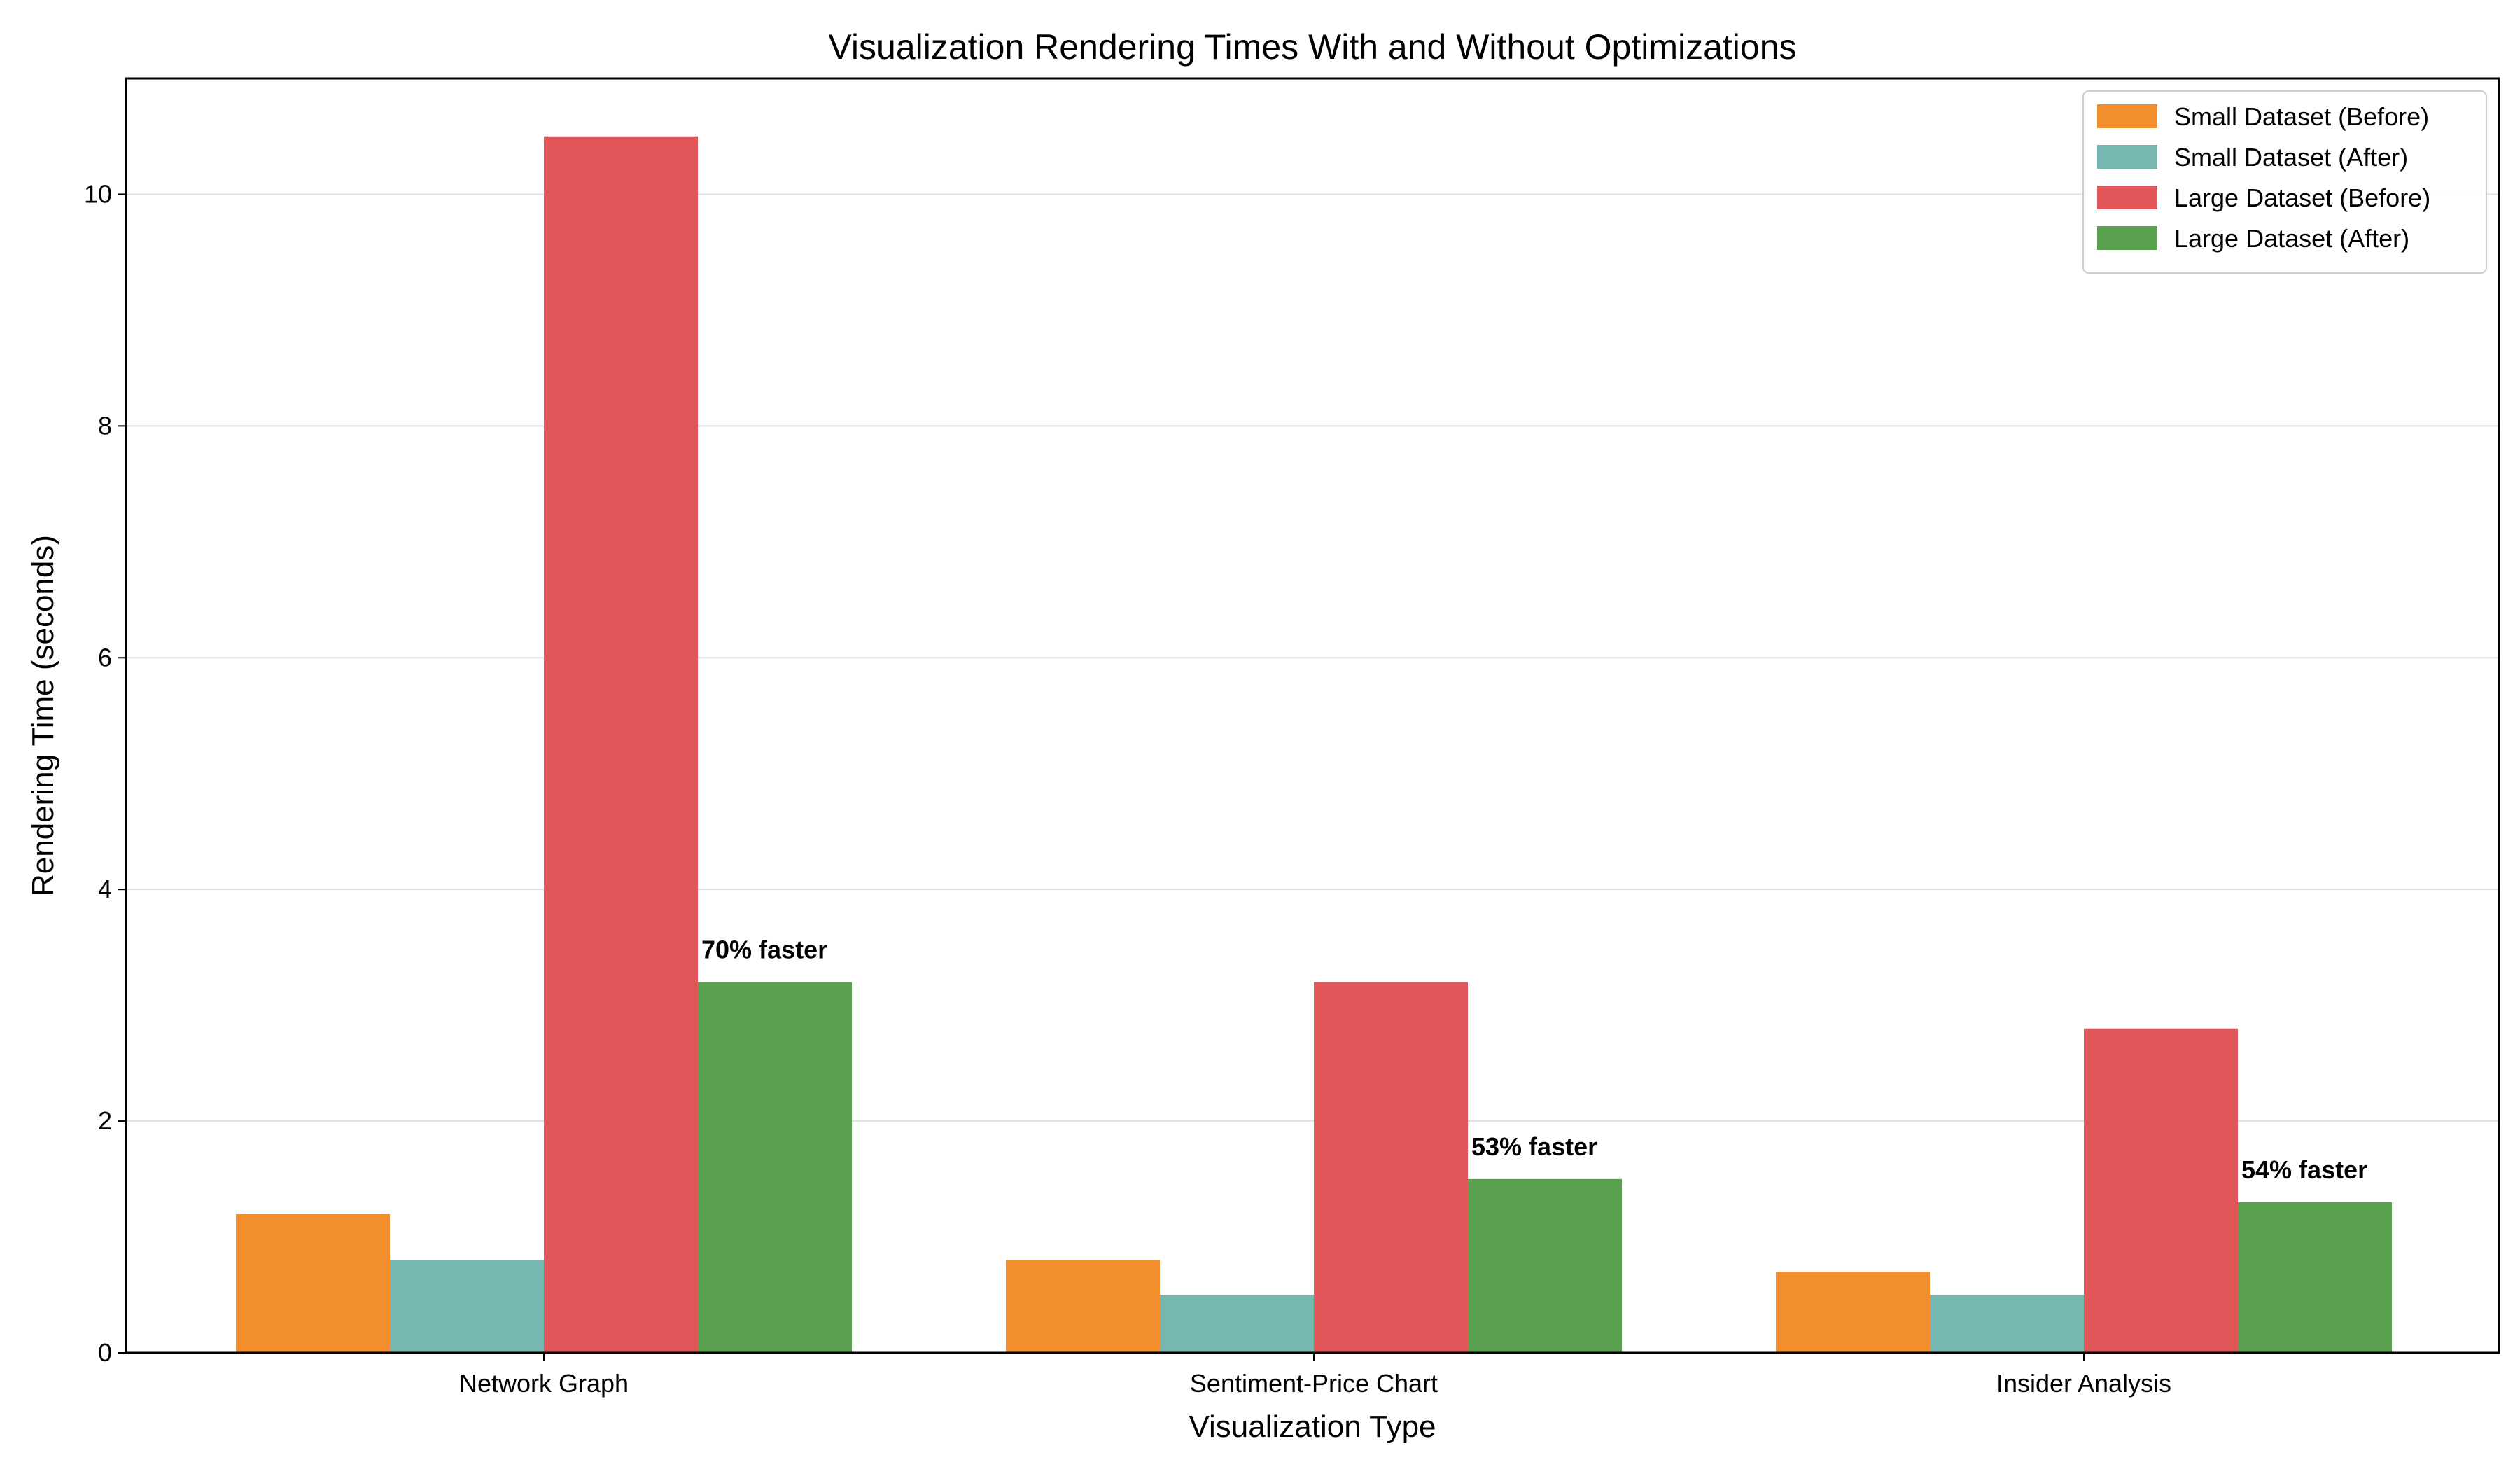  What do you see at coordinates (105, 658) in the screenshot?
I see `y-tick-label: 6` at bounding box center [105, 658].